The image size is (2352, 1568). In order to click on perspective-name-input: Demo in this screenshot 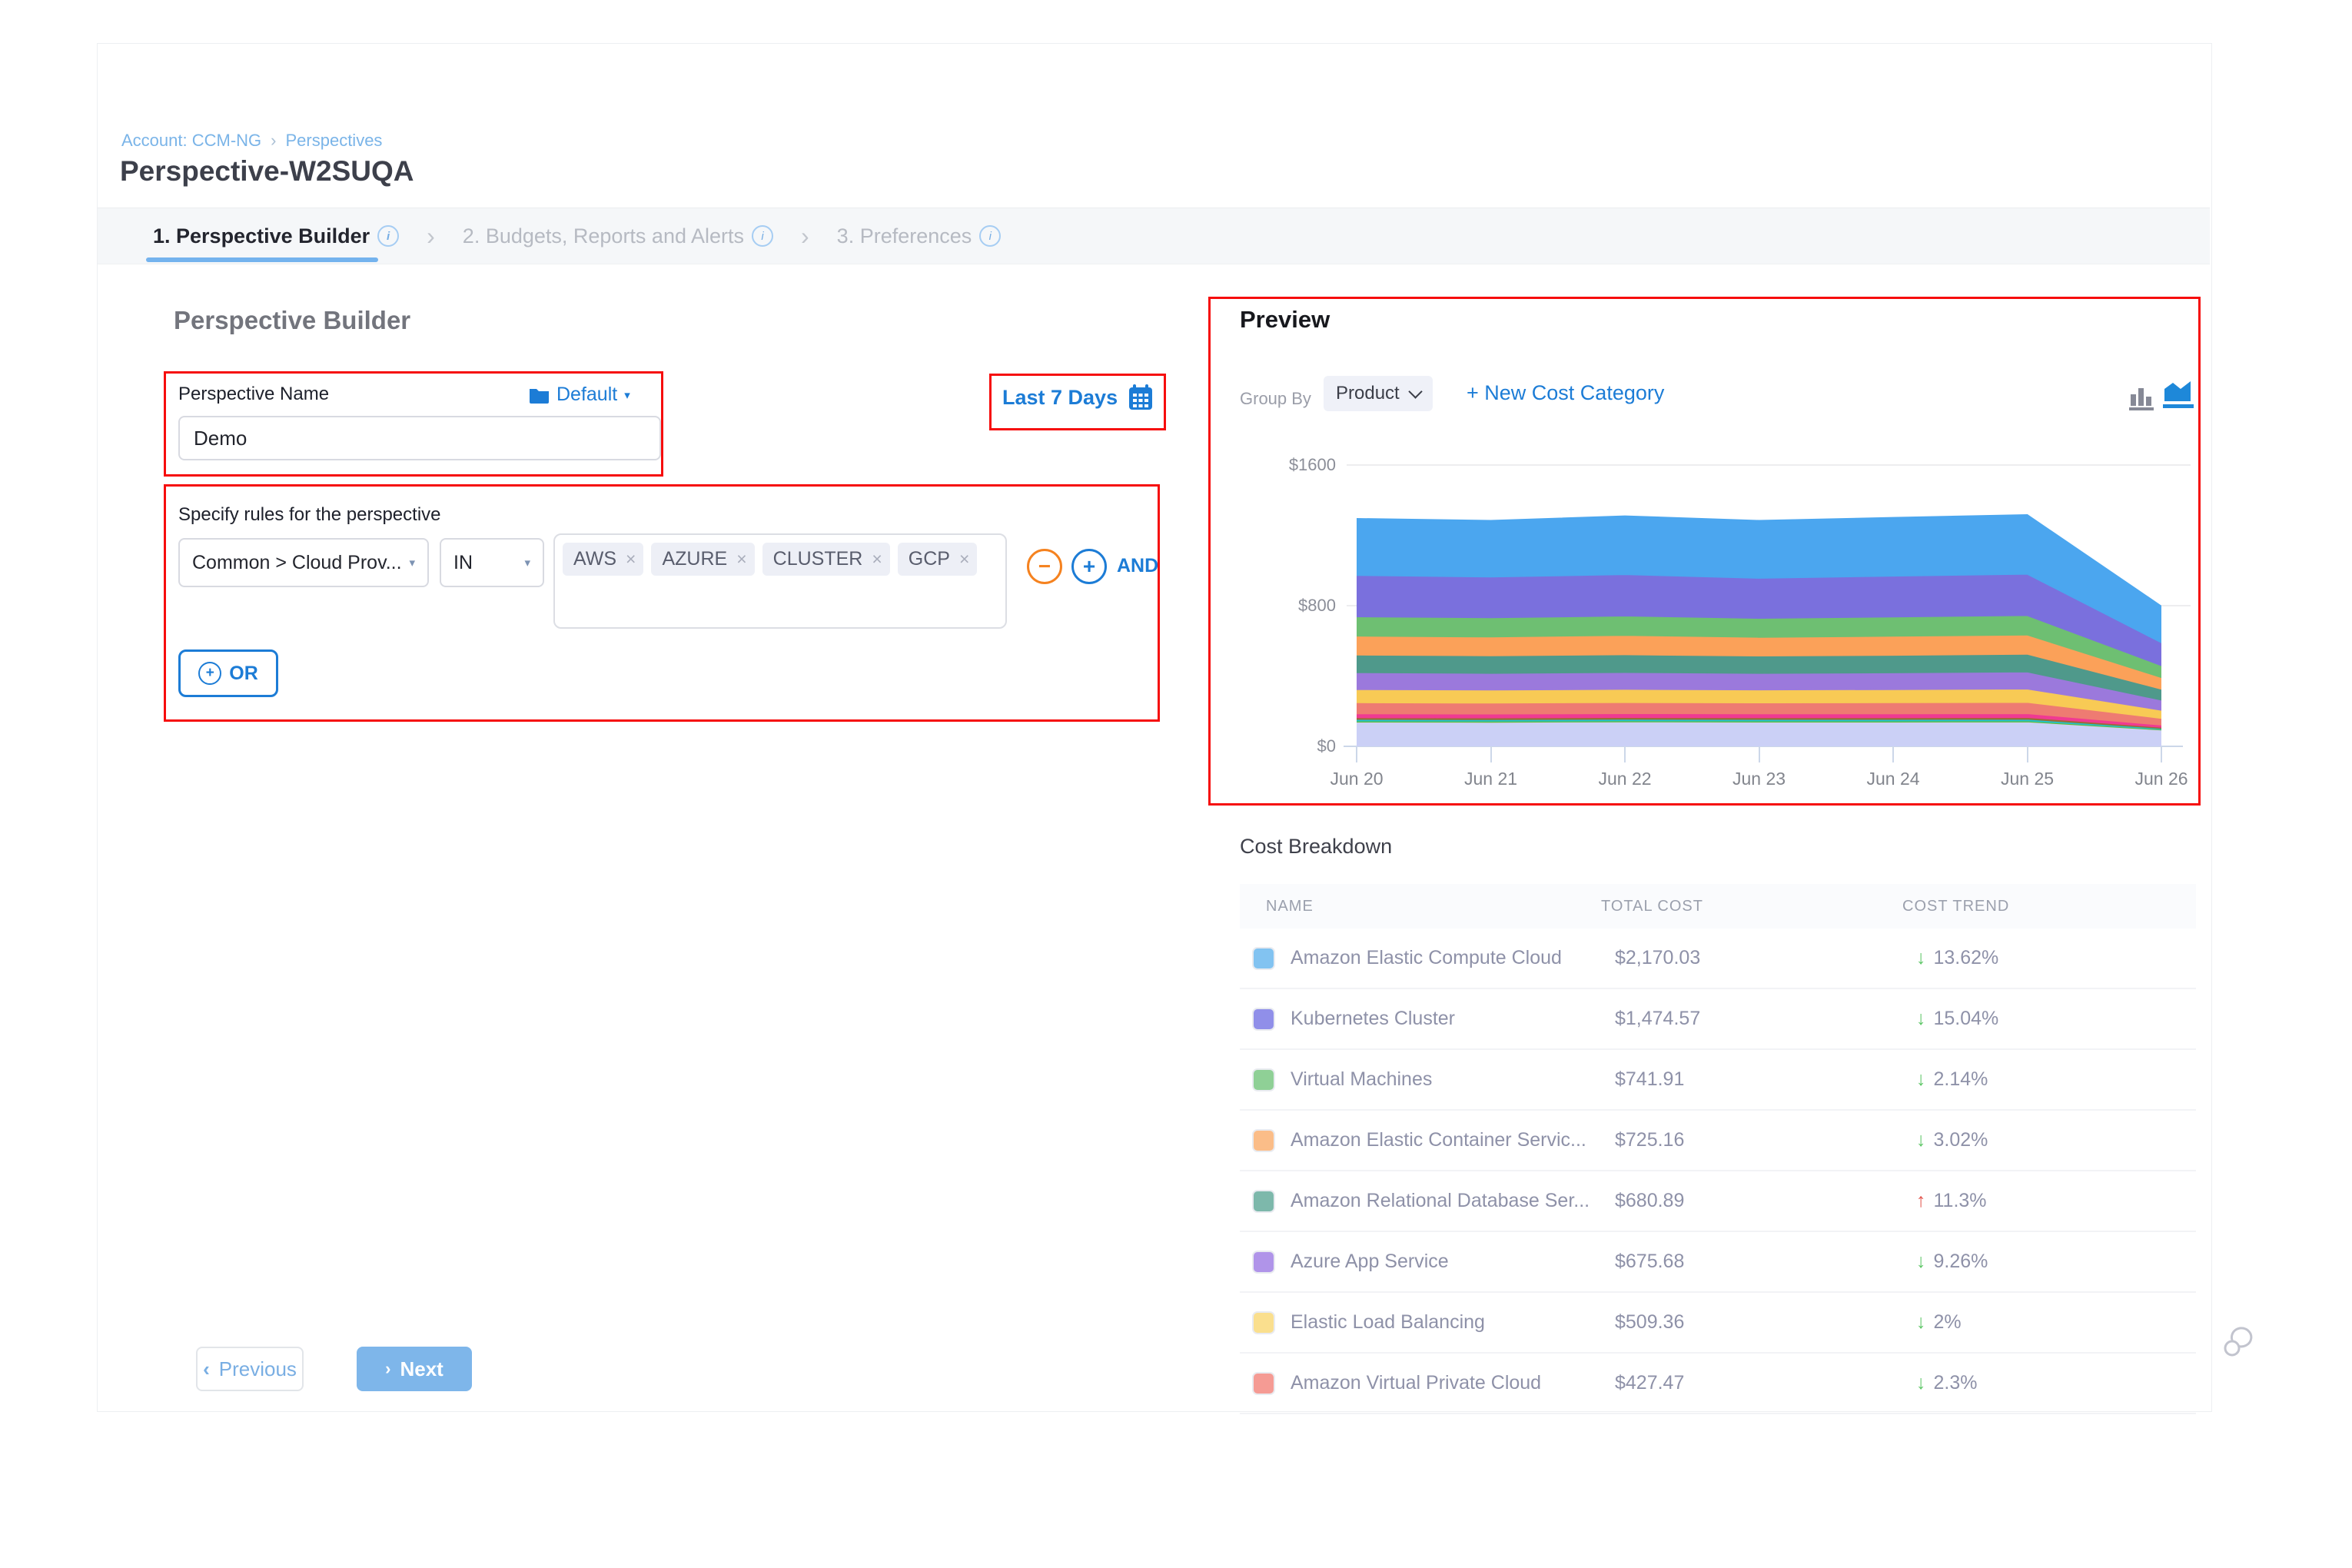, I will do `click(419, 438)`.